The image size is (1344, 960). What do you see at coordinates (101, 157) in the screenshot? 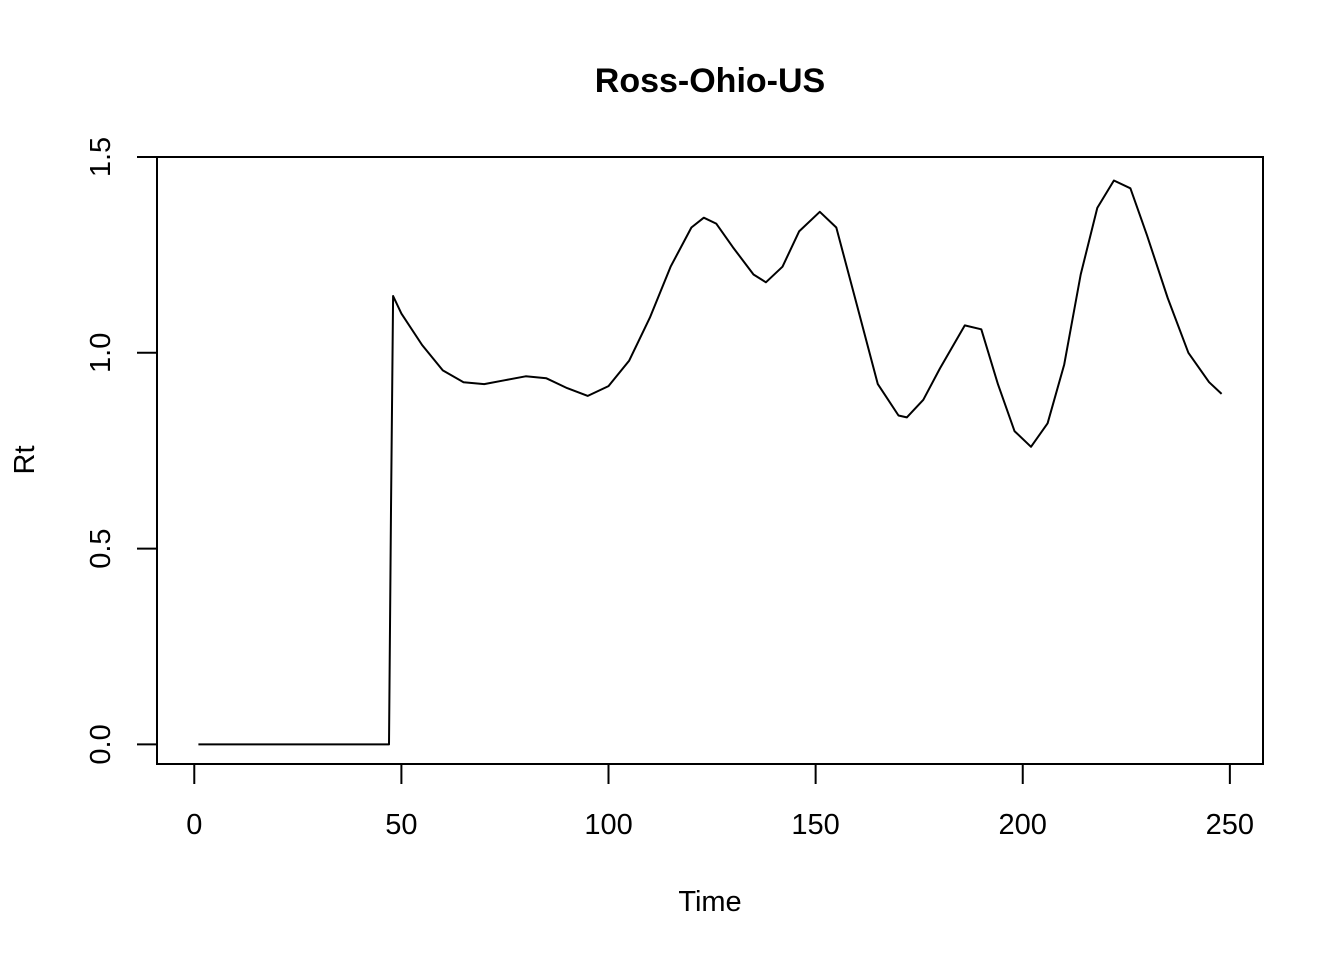
I see `y-tick-label: 1.5` at bounding box center [101, 157].